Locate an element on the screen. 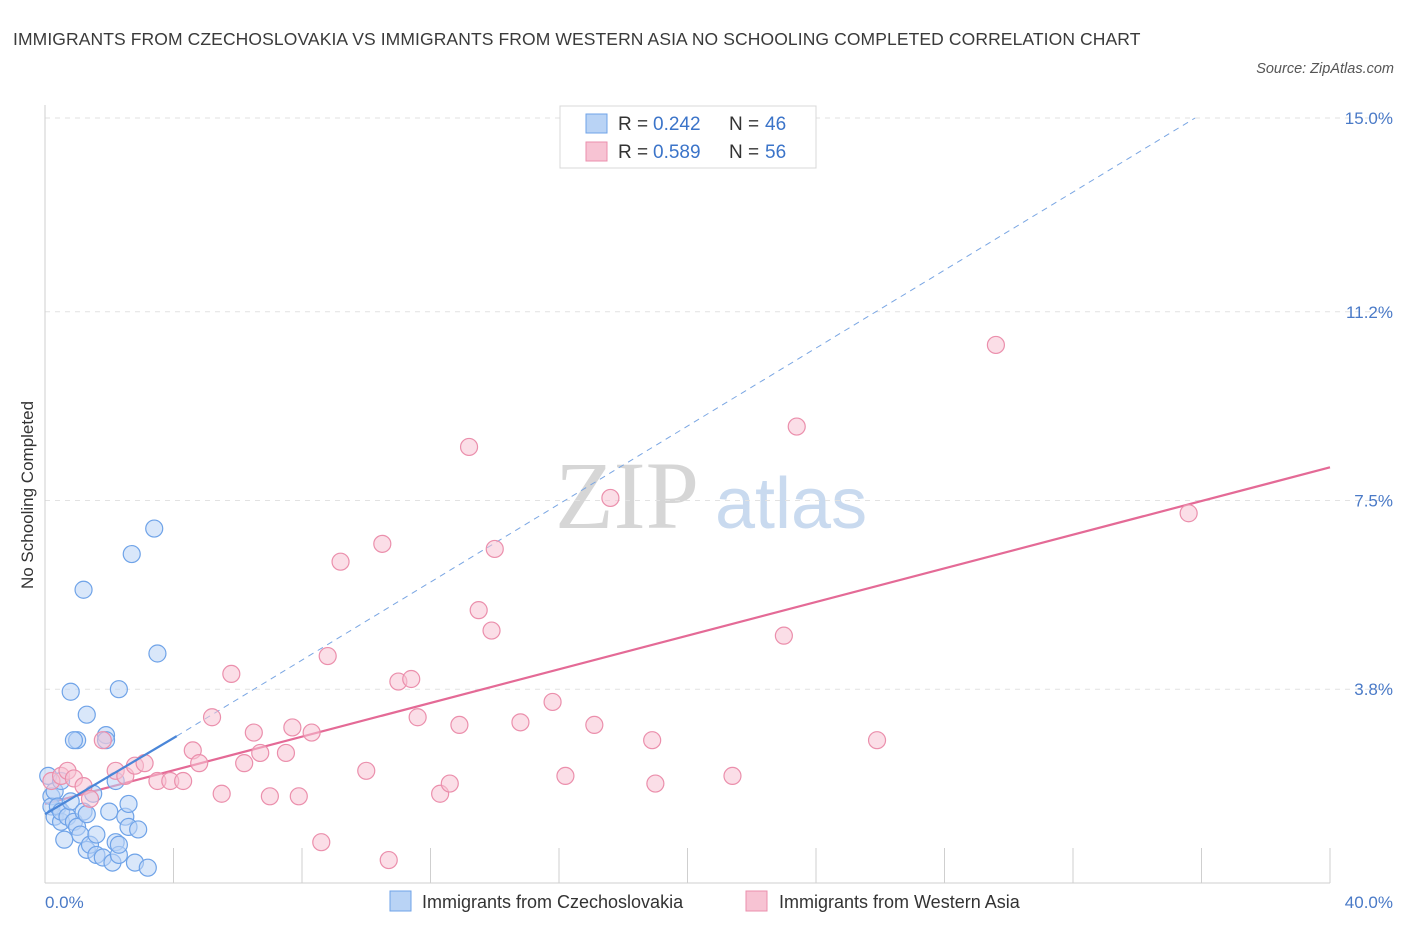  watermark-zip: ZIP is located at coordinates (627, 495).